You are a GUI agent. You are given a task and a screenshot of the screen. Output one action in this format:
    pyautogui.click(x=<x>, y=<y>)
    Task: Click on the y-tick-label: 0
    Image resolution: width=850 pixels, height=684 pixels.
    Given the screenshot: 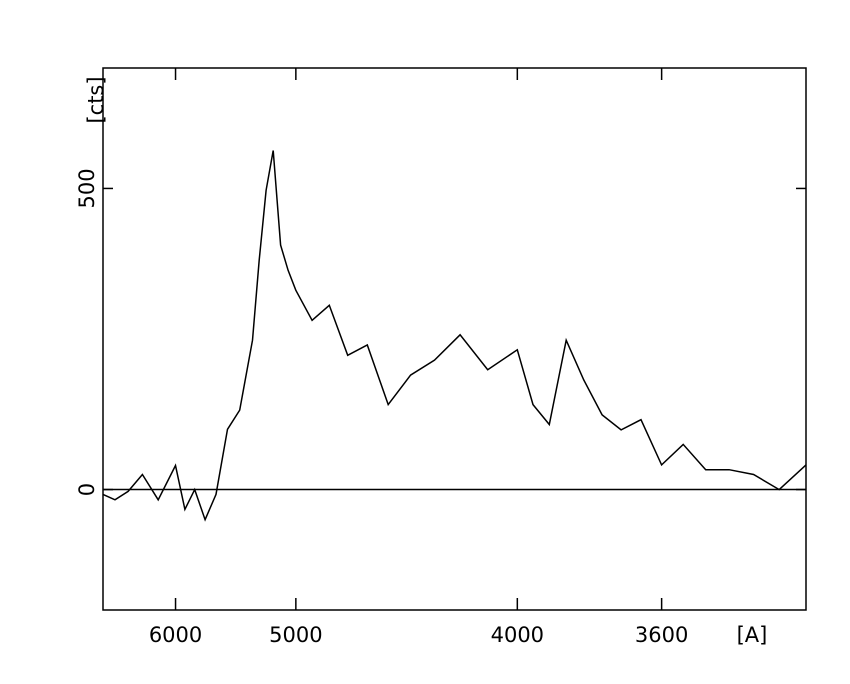 What is the action you would take?
    pyautogui.click(x=87, y=489)
    